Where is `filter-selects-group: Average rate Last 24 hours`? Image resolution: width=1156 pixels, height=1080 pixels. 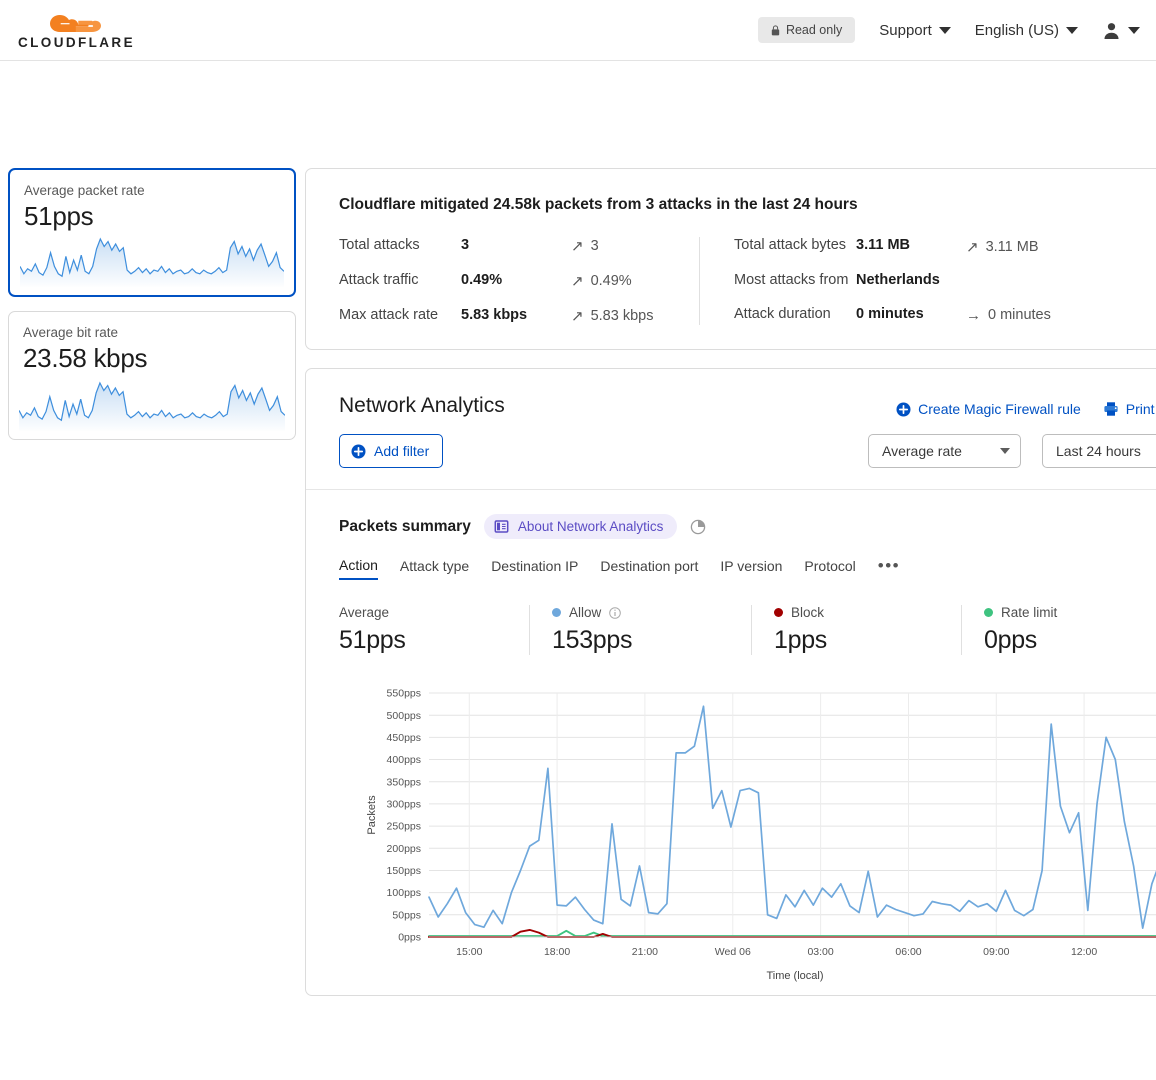
filter-selects-group: Average rate Last 24 hours is located at coordinates (1012, 451).